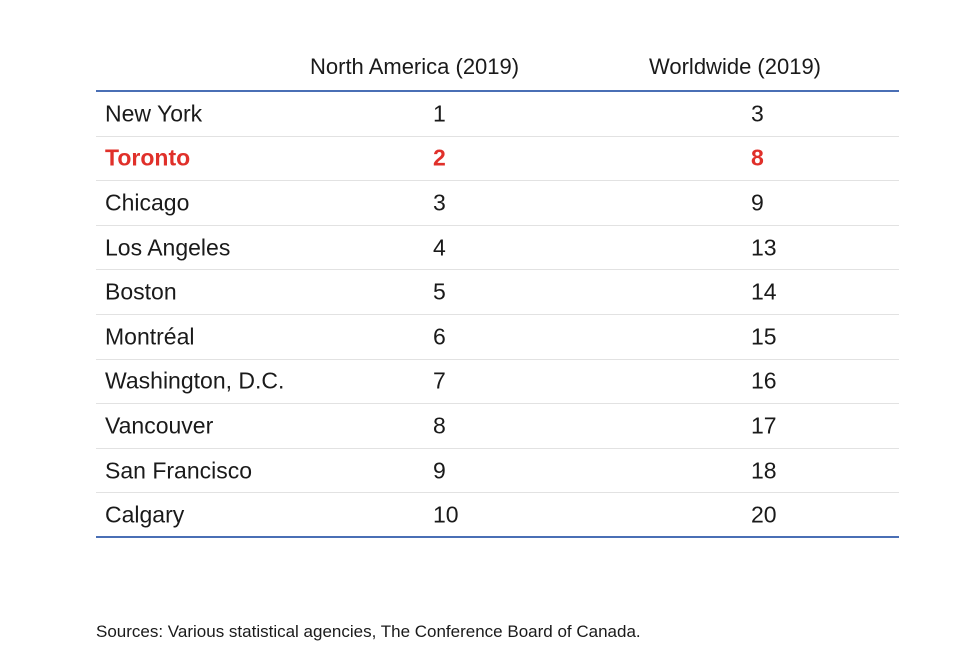 The width and height of the screenshot is (980, 663). Describe the element at coordinates (439, 157) in the screenshot. I see `north-america-rank: 2` at that location.